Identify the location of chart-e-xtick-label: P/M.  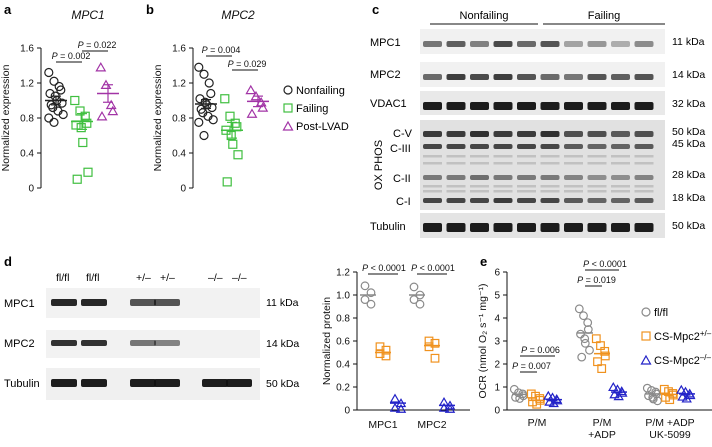
(602, 423).